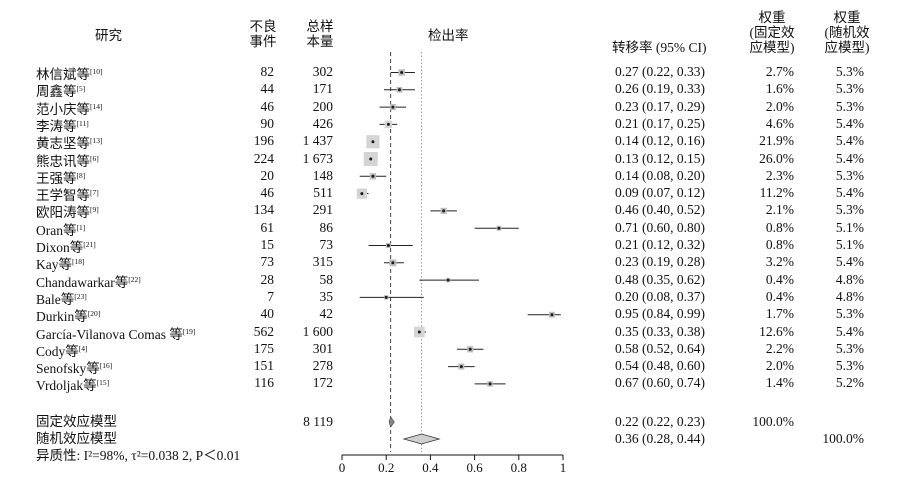 This screenshot has width=908, height=492. What do you see at coordinates (106, 366) in the screenshot?
I see `study-reference: [16]` at bounding box center [106, 366].